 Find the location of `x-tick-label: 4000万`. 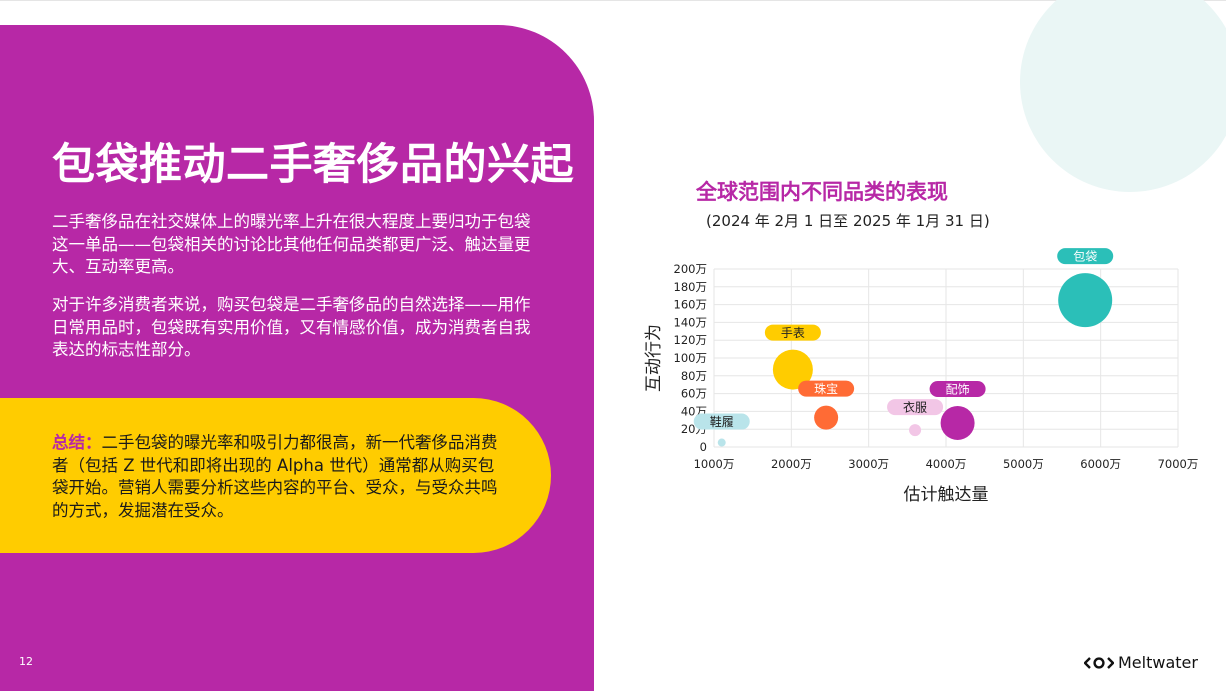

x-tick-label: 4000万 is located at coordinates (946, 464).